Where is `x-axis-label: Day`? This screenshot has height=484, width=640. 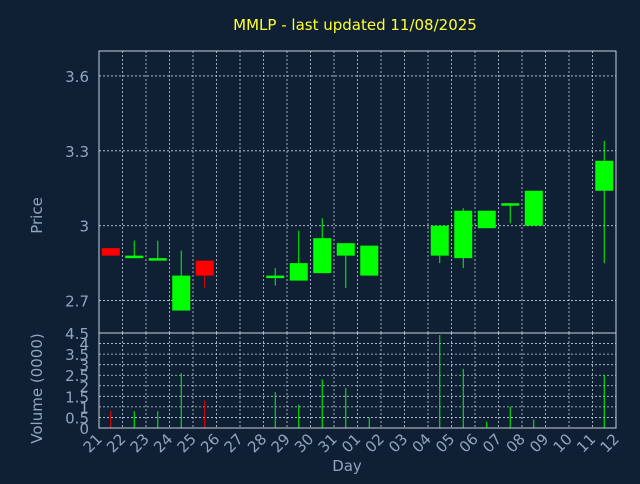
x-axis-label: Day is located at coordinates (347, 466).